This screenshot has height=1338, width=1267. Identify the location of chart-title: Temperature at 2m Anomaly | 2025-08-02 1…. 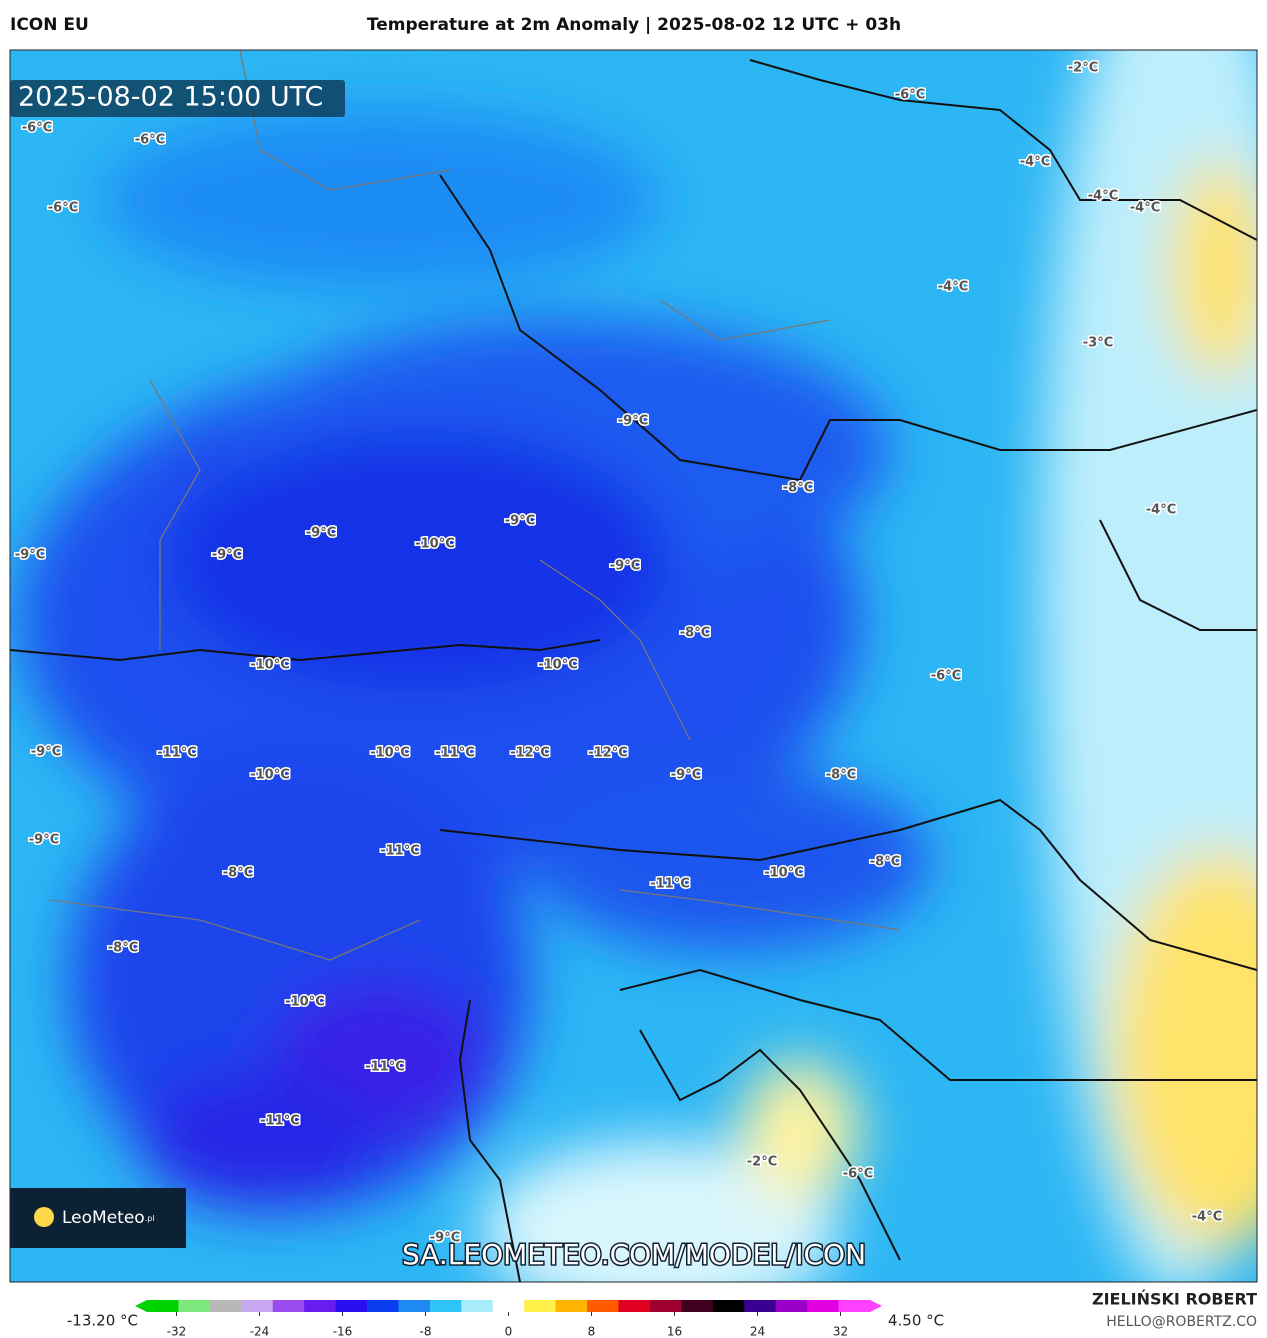
(634, 25).